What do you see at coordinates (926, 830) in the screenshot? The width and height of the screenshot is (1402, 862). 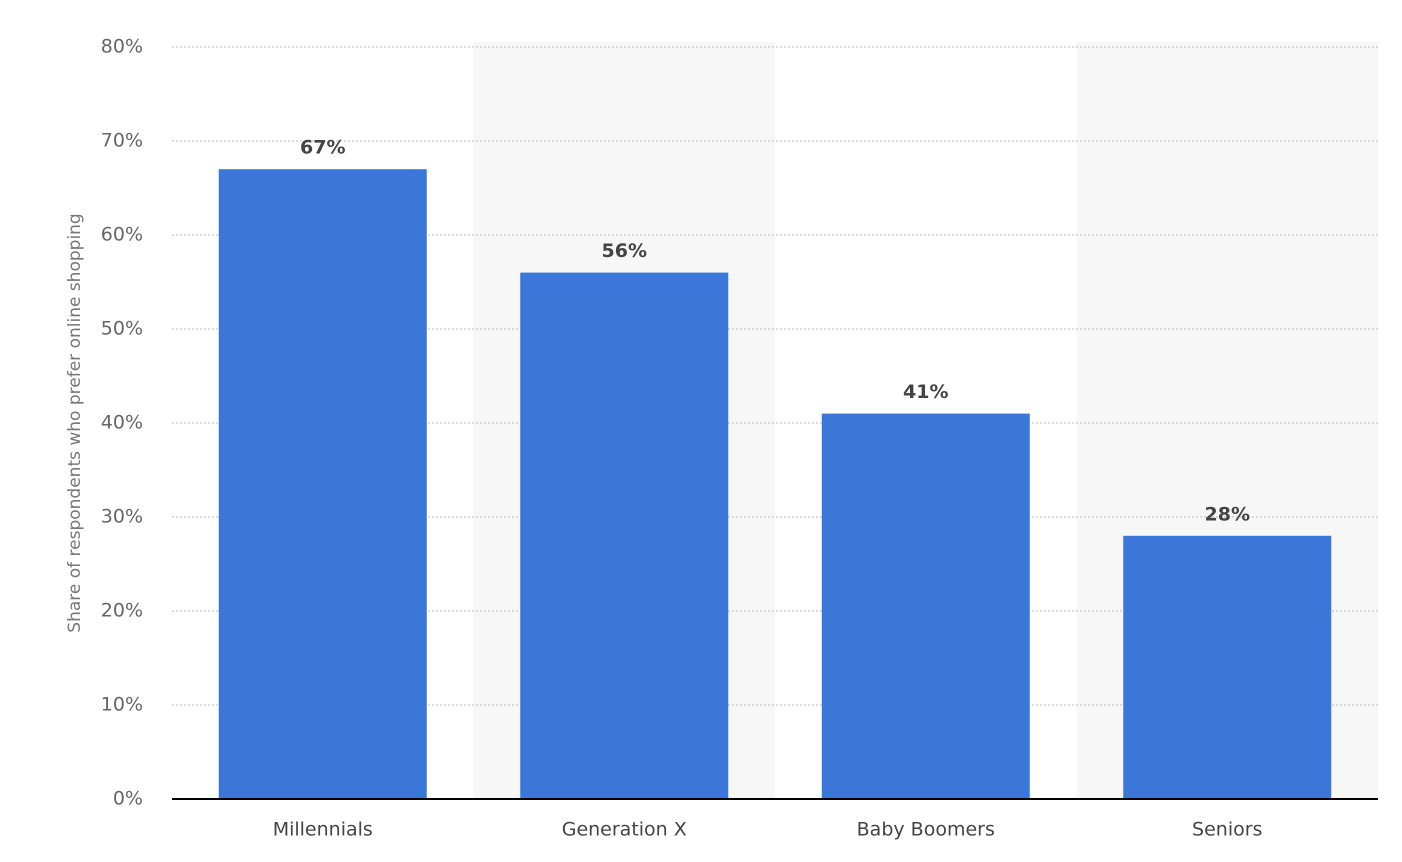 I see `x-tick-label: Baby Boomers` at bounding box center [926, 830].